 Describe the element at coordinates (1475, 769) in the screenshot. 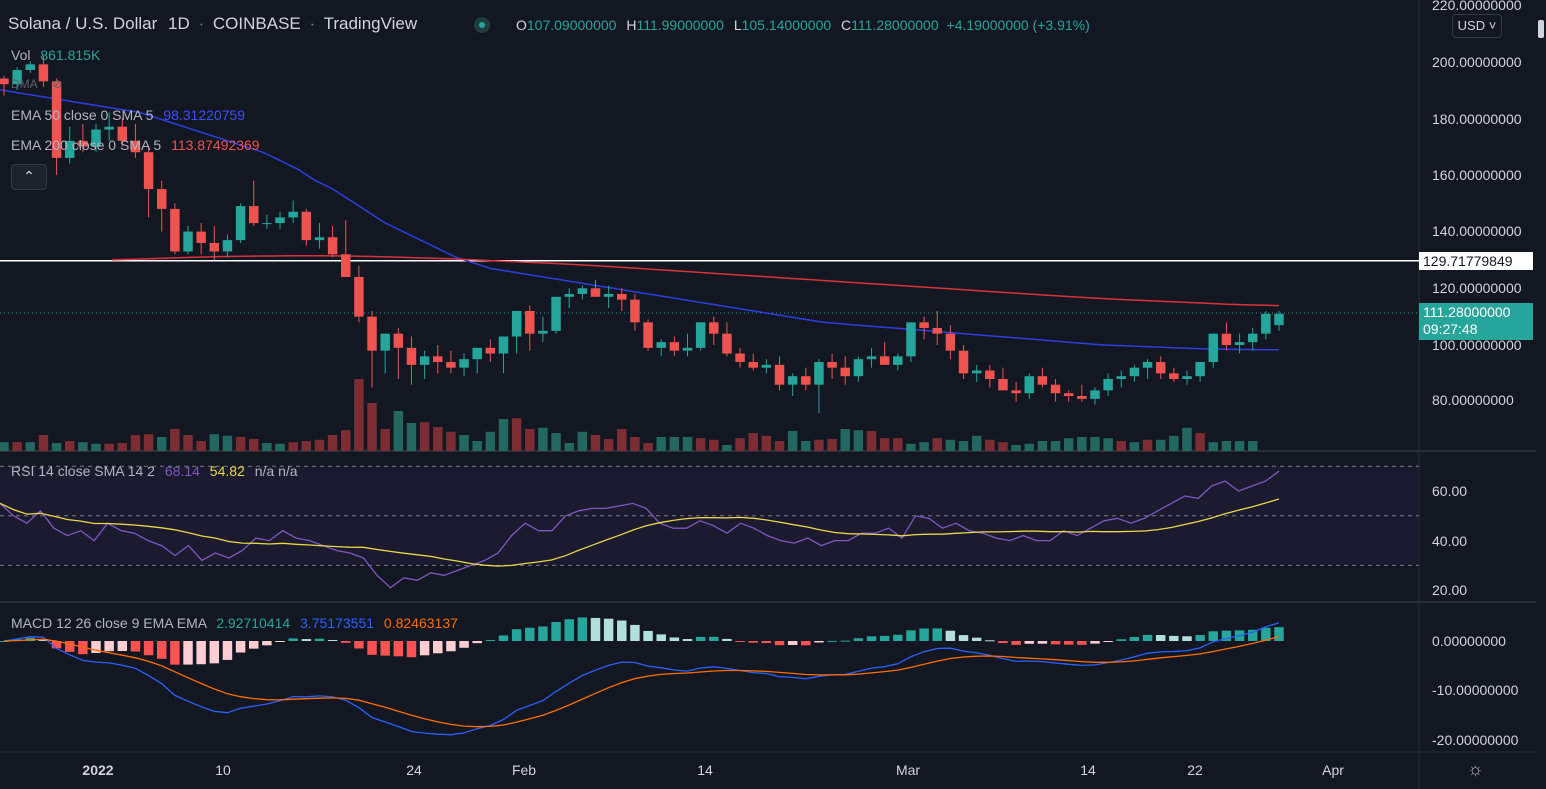

I see `settings-gear-icon: ☼` at that location.